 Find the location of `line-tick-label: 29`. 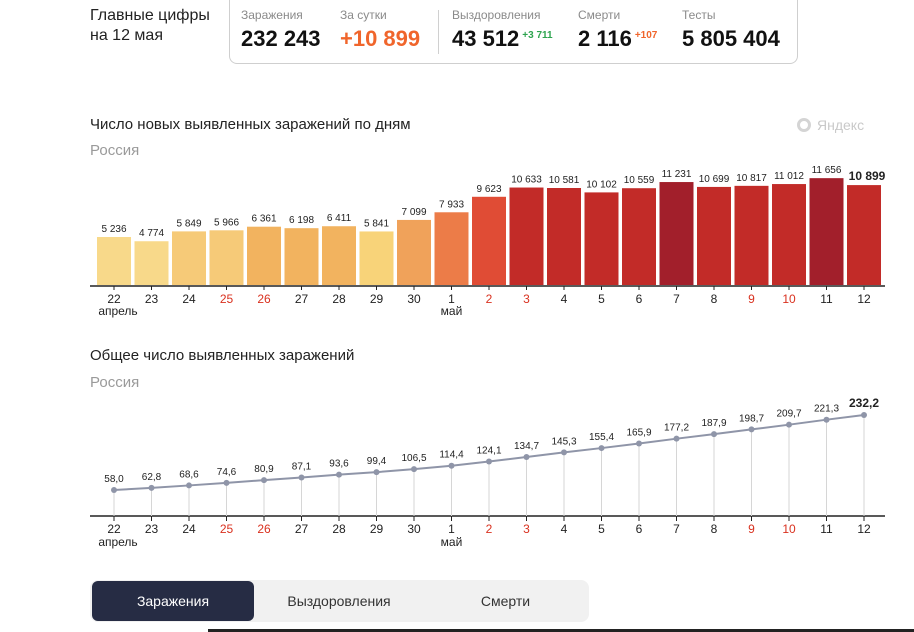

line-tick-label: 29 is located at coordinates (377, 529).